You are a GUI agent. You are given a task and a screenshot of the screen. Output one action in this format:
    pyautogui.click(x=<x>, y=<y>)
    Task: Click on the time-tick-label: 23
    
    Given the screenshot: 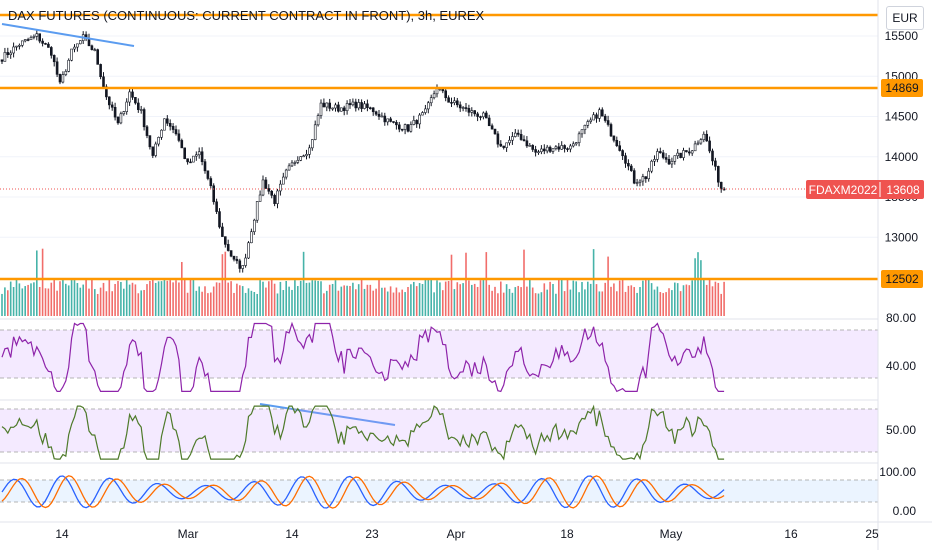 What is the action you would take?
    pyautogui.click(x=372, y=534)
    